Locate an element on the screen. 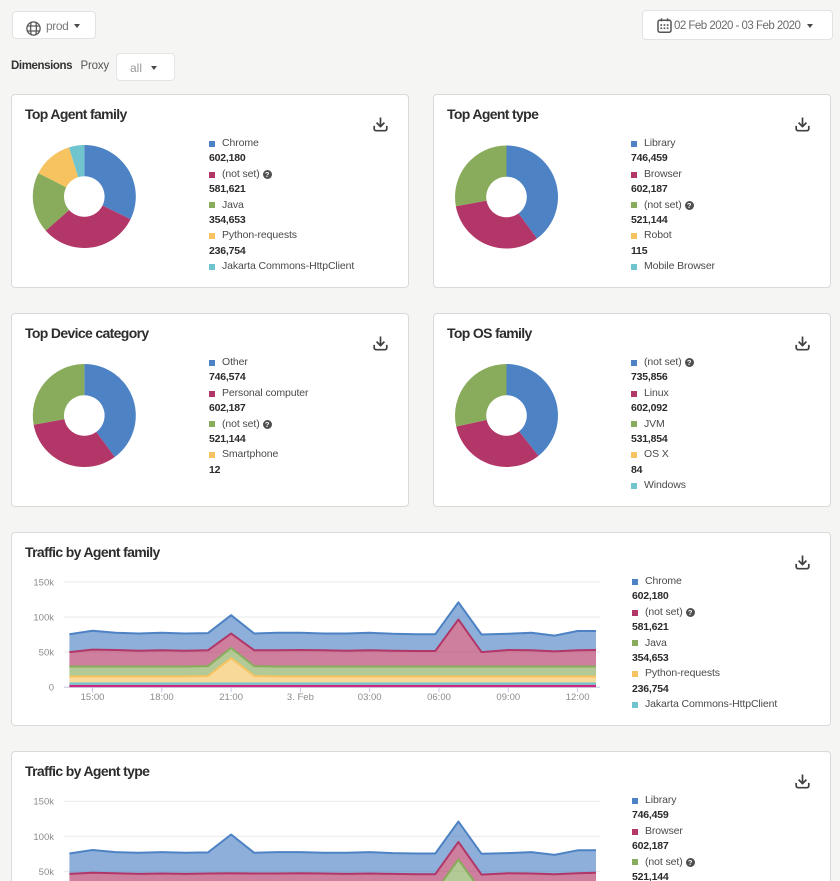  svg-text: 06:00 is located at coordinates (439, 697).